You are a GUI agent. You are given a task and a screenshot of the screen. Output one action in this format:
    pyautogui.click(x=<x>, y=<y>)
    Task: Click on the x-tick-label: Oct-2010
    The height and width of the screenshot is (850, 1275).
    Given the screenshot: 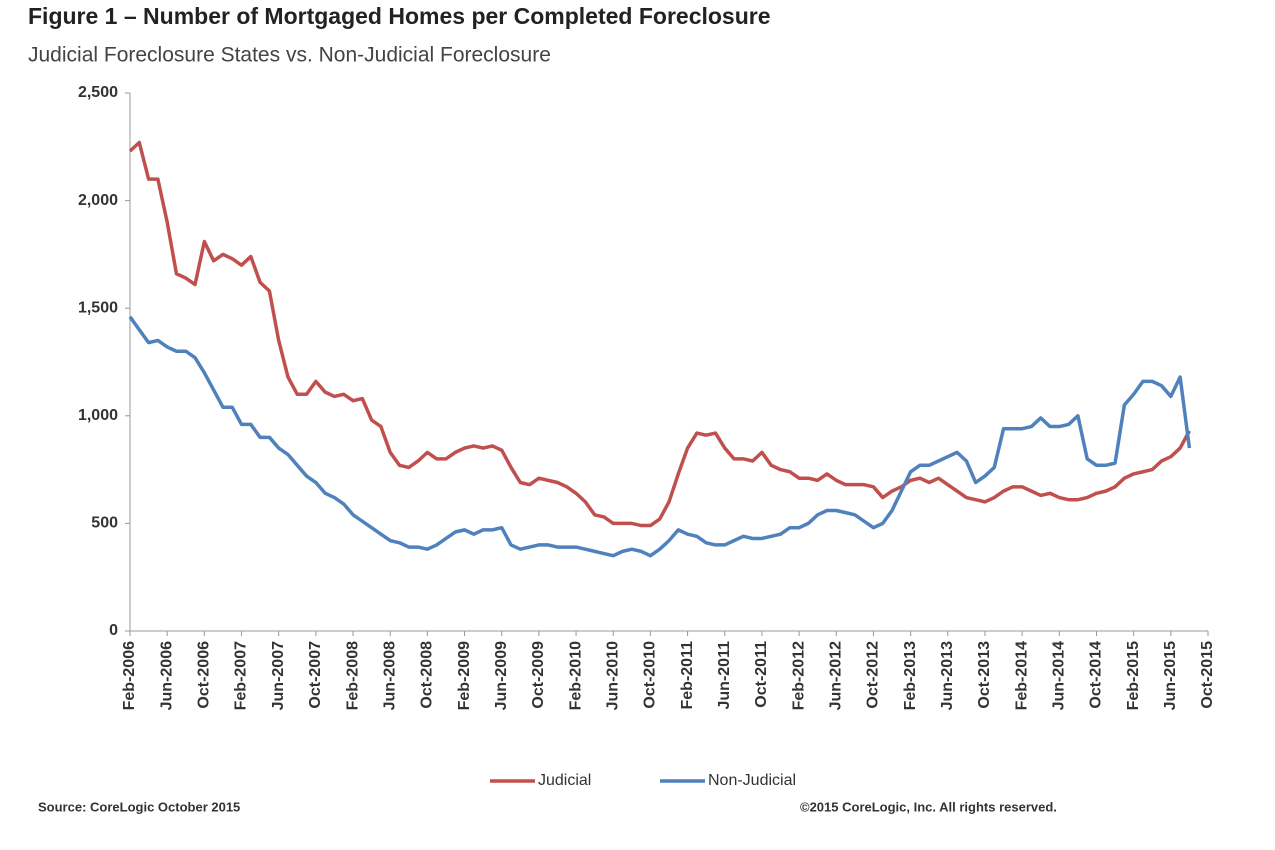 What is the action you would take?
    pyautogui.click(x=650, y=675)
    